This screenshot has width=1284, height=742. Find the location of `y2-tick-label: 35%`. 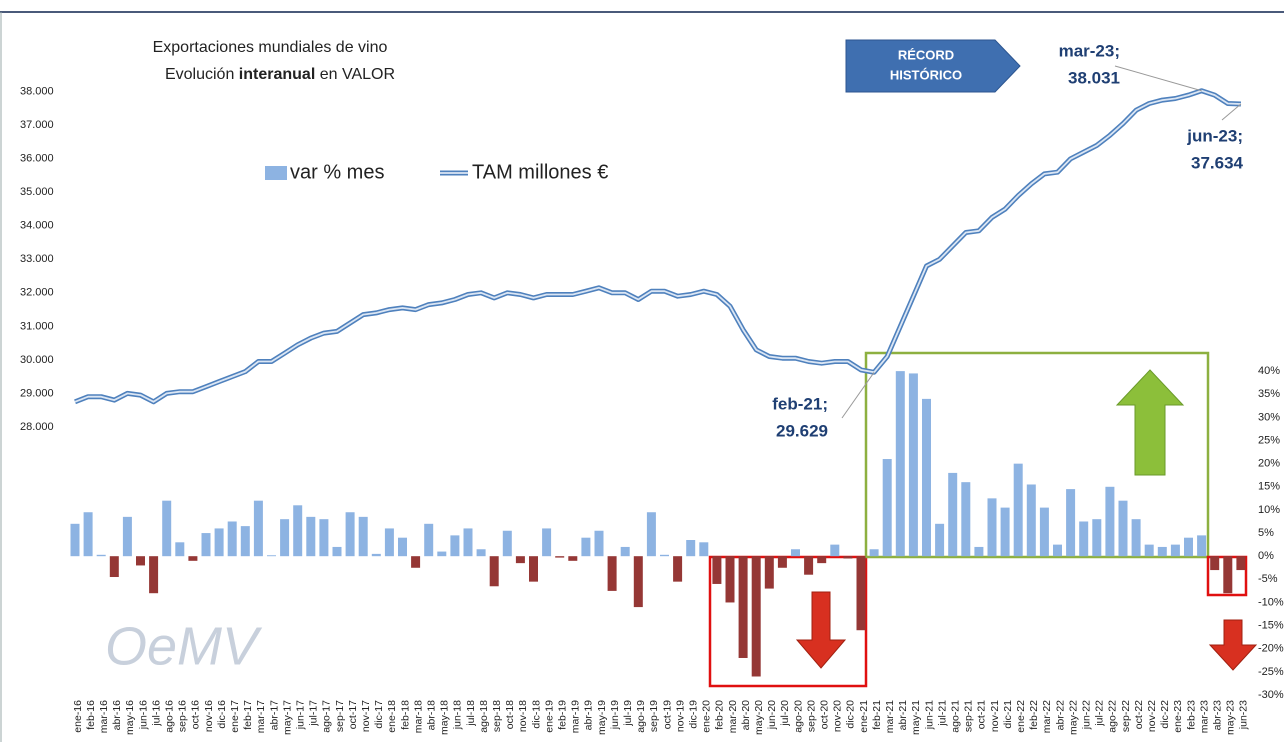

y2-tick-label: 35% is located at coordinates (1269, 394).